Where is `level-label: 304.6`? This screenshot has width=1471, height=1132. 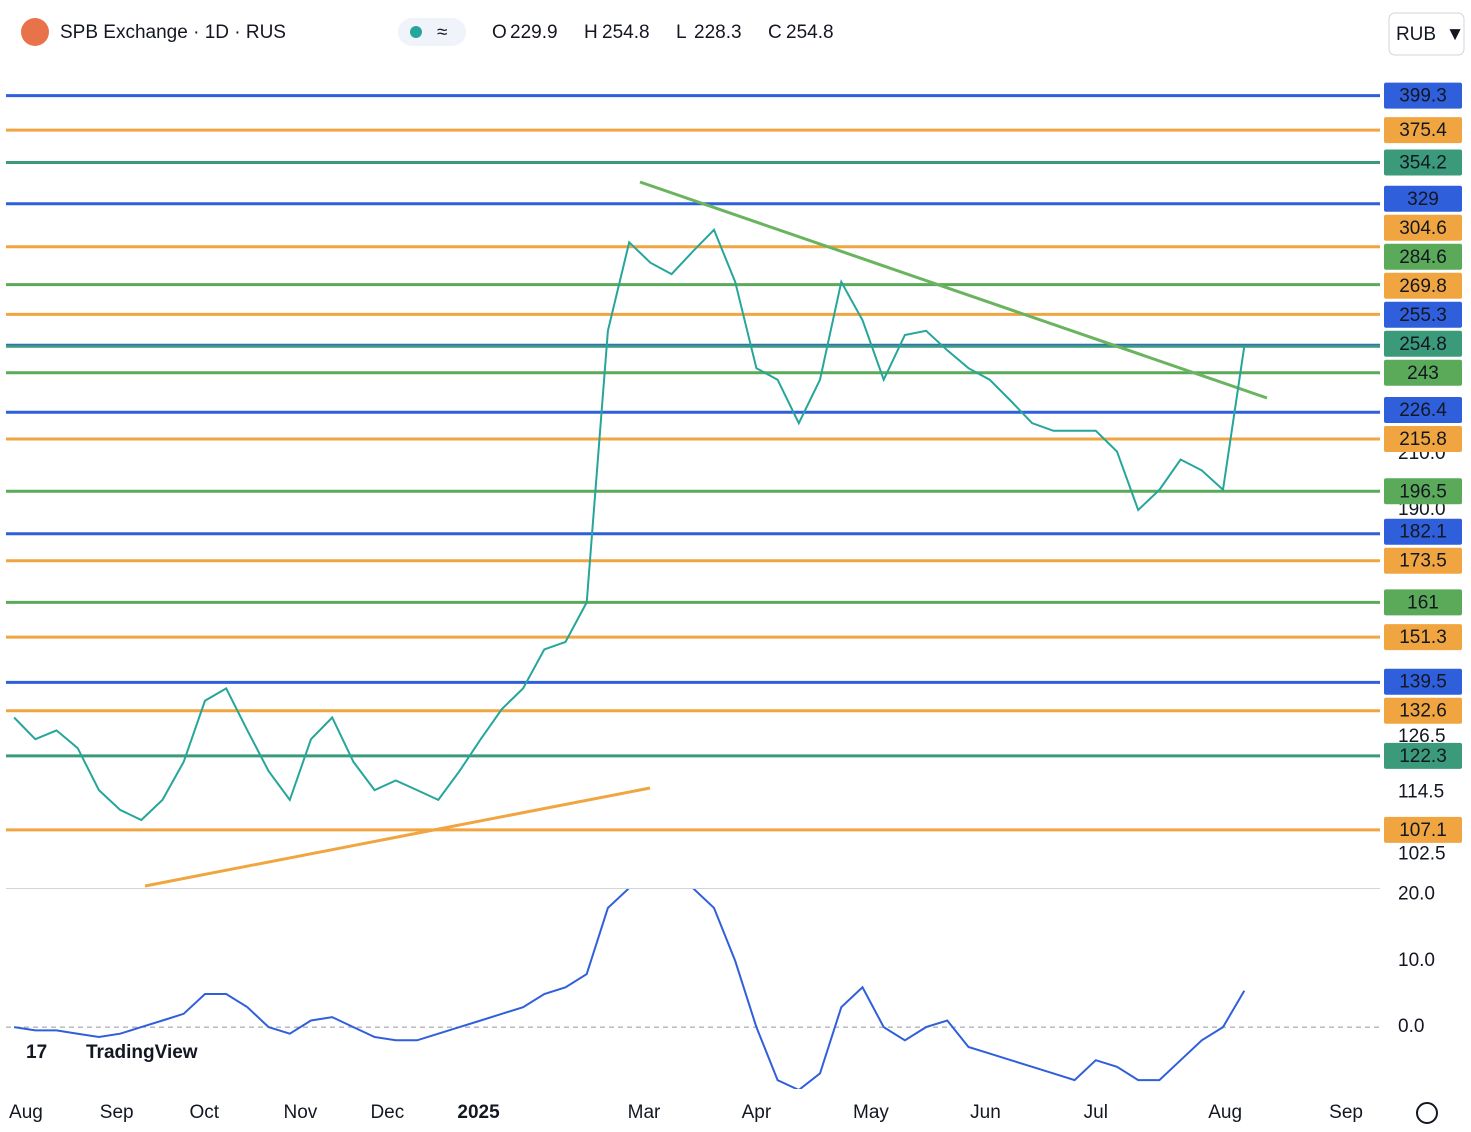
level-label: 304.6 is located at coordinates (1423, 228).